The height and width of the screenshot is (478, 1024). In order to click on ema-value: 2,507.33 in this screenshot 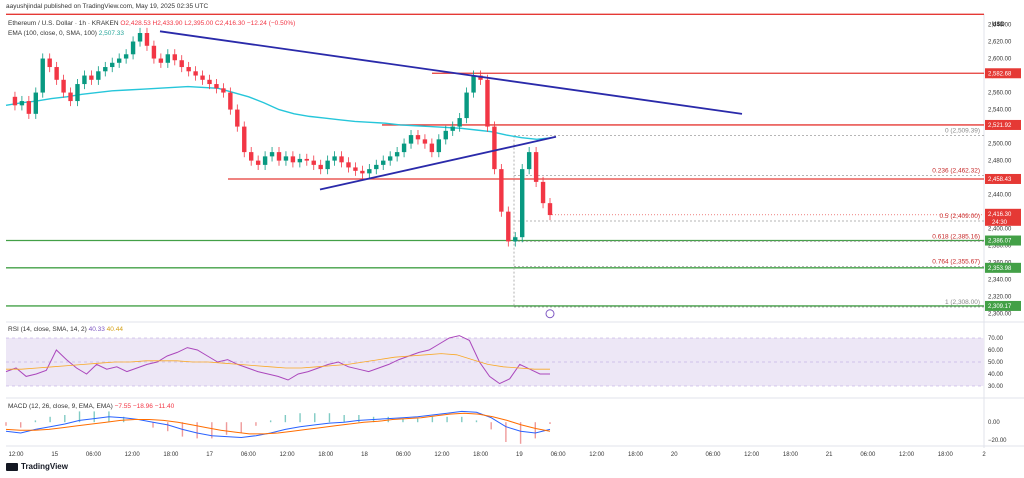, I will do `click(111, 33)`.